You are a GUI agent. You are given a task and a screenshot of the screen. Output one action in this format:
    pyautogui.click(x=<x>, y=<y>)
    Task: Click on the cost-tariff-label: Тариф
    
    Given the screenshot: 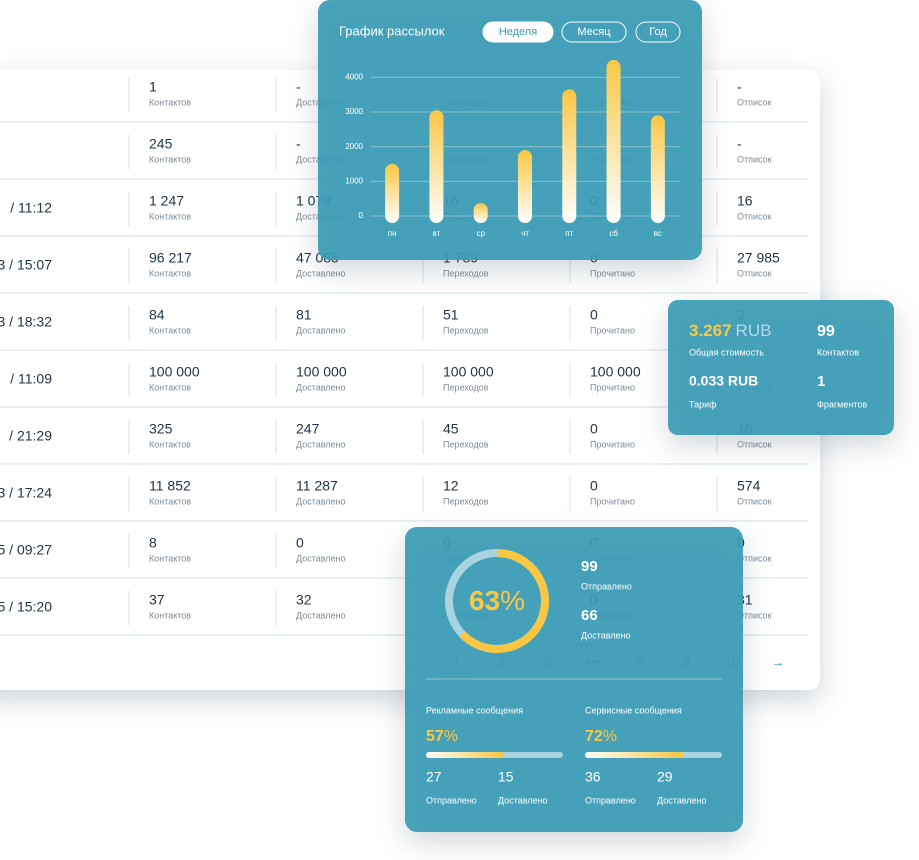 What is the action you would take?
    pyautogui.click(x=703, y=404)
    